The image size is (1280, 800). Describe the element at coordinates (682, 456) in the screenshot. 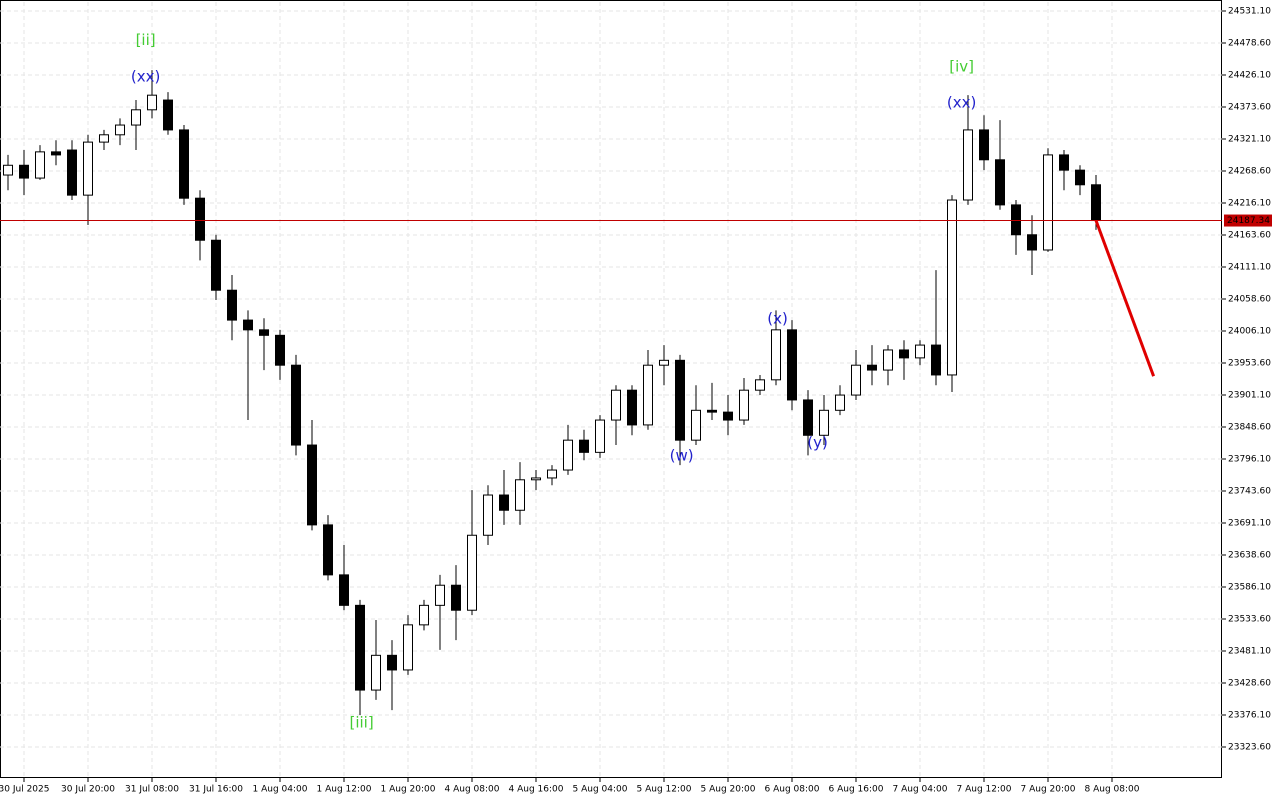

I see `wave-label: (w)` at that location.